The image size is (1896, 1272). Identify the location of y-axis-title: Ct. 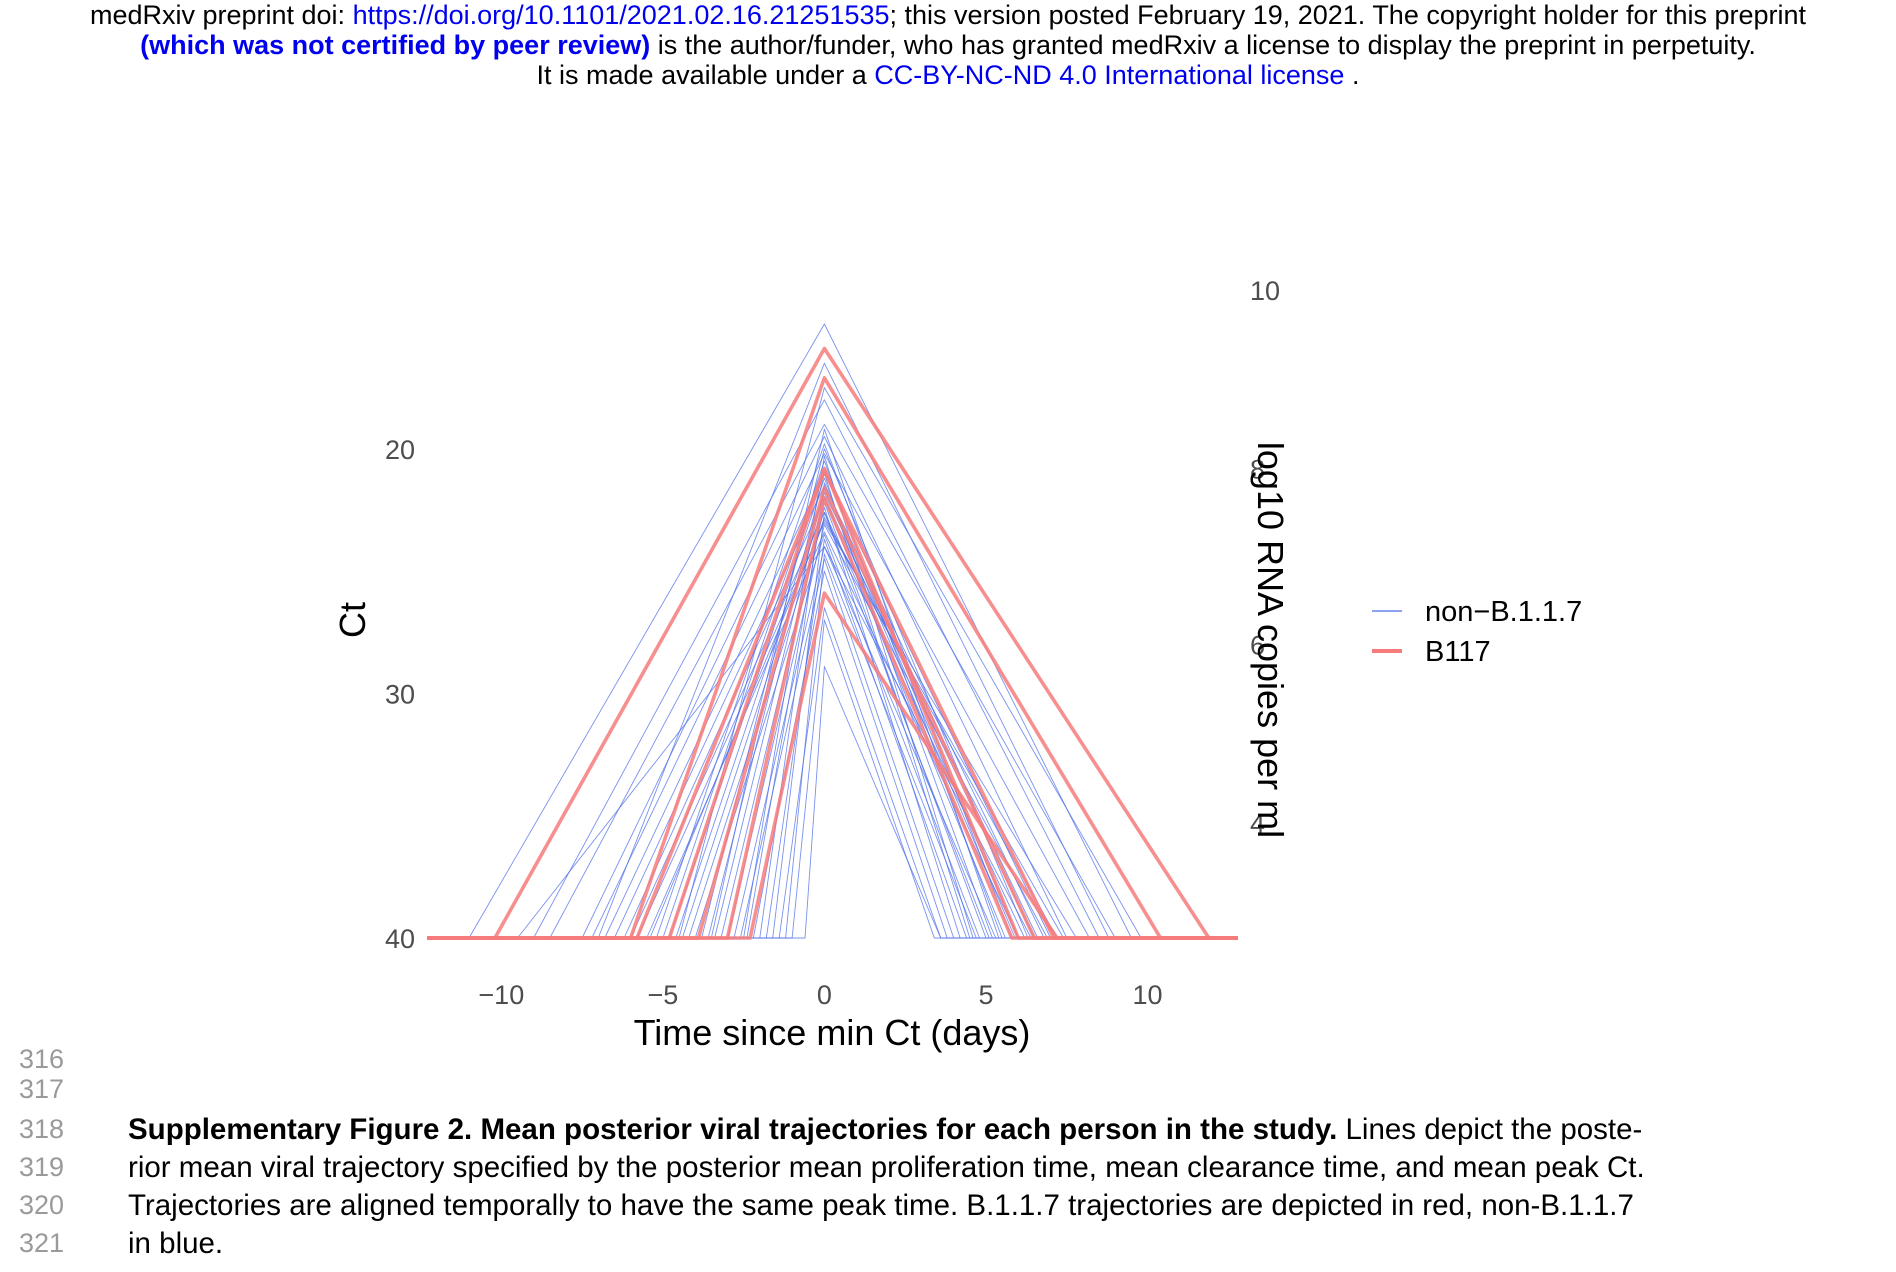
(352, 620).